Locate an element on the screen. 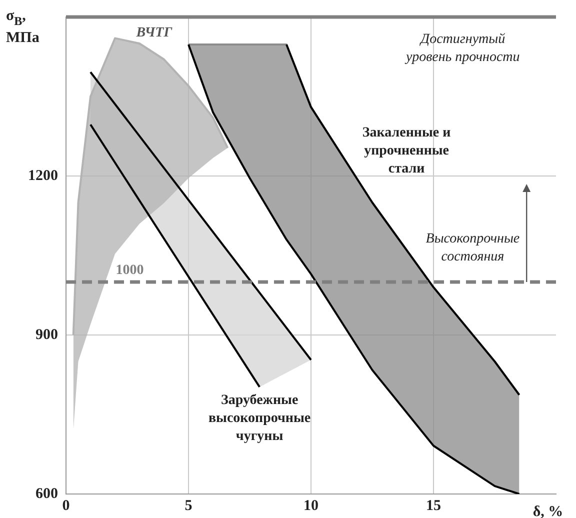 Image resolution: width=576 pixels, height=518 pixels. ref-line-label: 1000 is located at coordinates (130, 270).